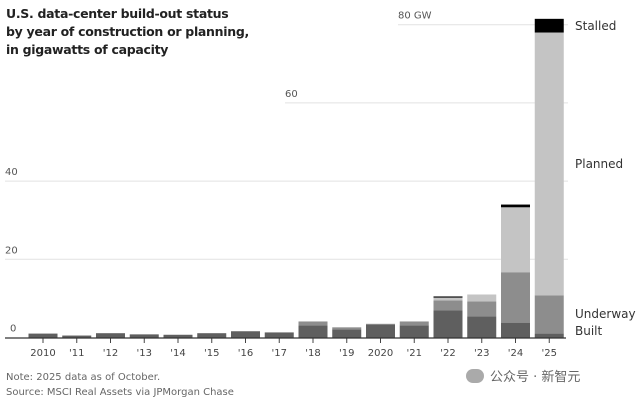 This screenshot has height=401, width=640. What do you see at coordinates (447, 353) in the screenshot?
I see `x-tick-label: '22` at bounding box center [447, 353].